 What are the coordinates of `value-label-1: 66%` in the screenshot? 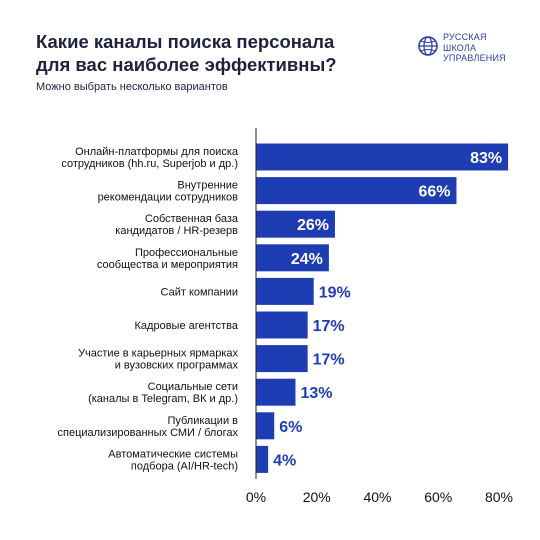 It's located at (434, 192).